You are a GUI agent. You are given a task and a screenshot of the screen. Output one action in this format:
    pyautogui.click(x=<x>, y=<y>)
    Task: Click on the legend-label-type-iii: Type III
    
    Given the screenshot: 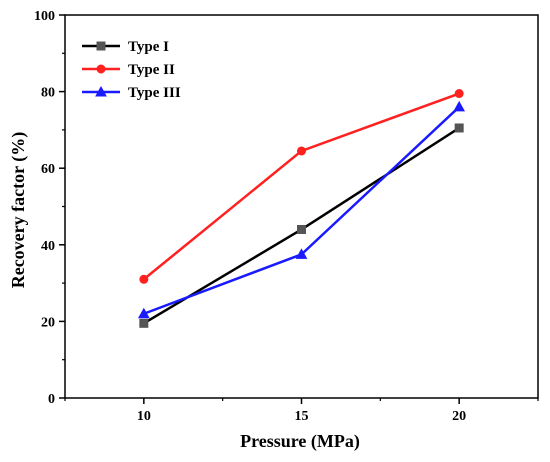 What is the action you would take?
    pyautogui.click(x=154, y=93)
    